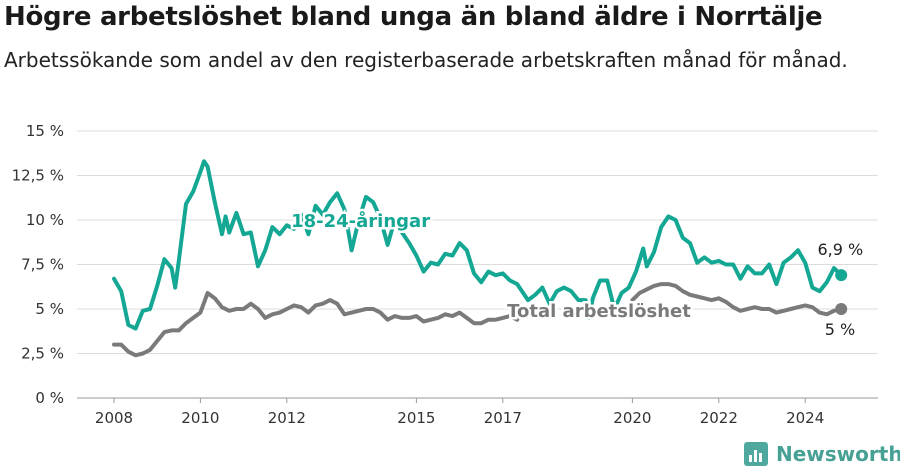 The image size is (900, 474). I want to click on y-tick-label: 7,5 %, so click(42, 265).